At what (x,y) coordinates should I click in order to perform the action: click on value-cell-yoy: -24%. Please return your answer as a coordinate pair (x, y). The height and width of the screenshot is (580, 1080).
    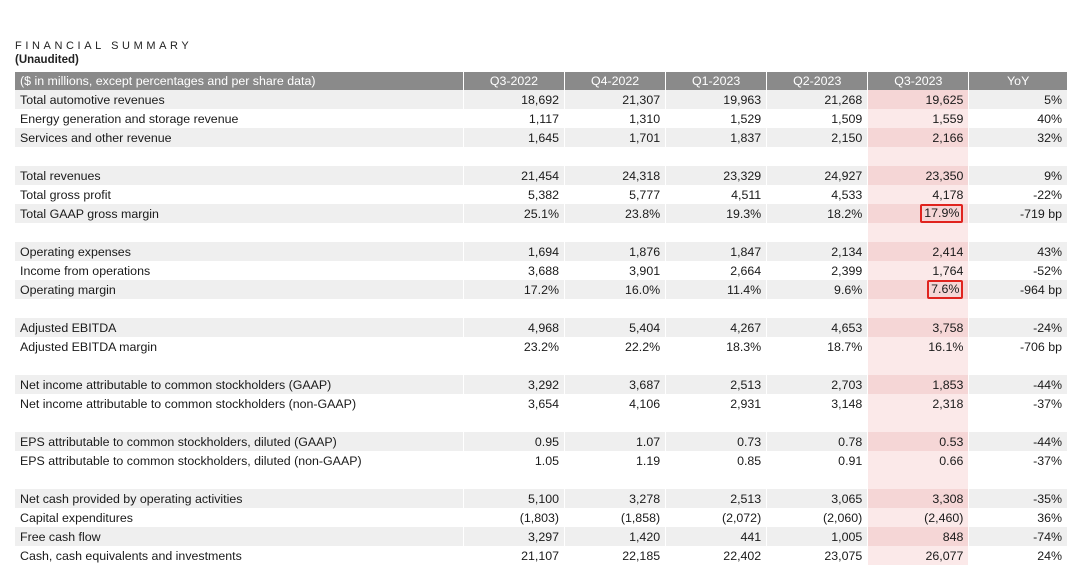
    Looking at the image, I should click on (1017, 327).